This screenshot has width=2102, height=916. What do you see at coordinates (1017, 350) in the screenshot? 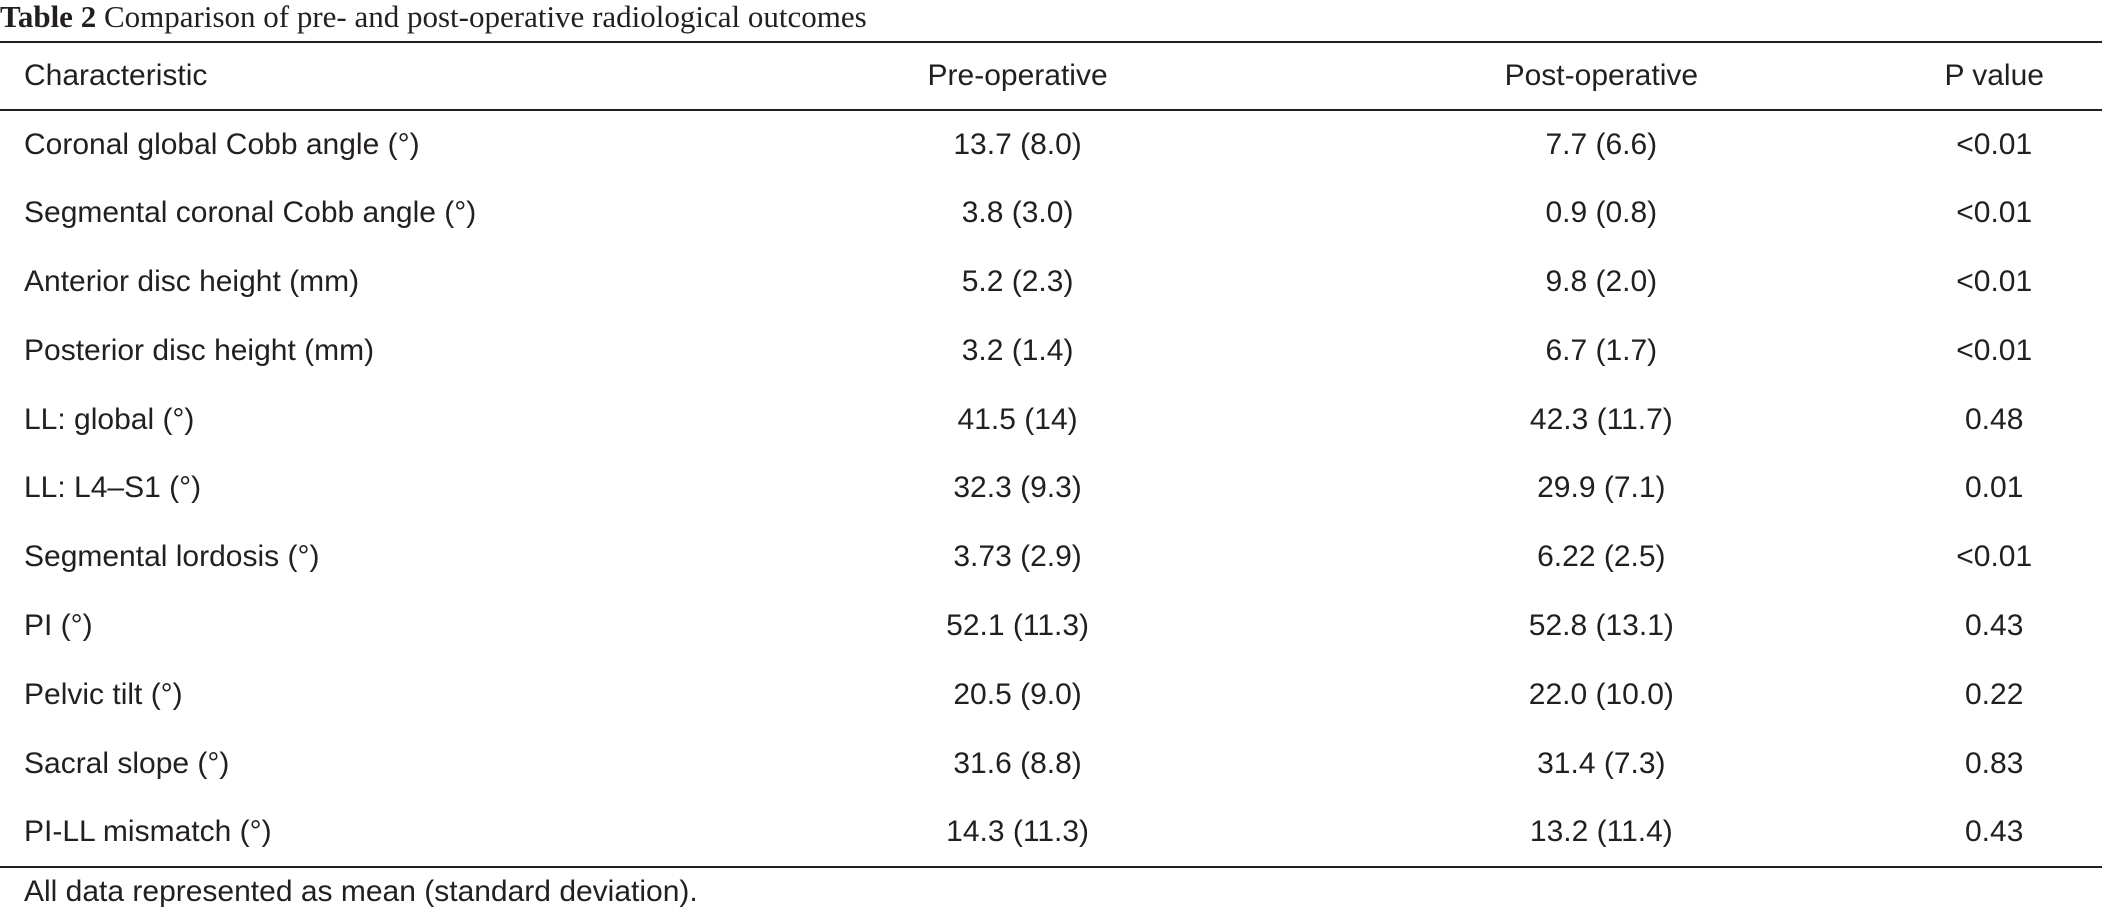
I see `cell-pre-operative: 3.2 (1.4)` at bounding box center [1017, 350].